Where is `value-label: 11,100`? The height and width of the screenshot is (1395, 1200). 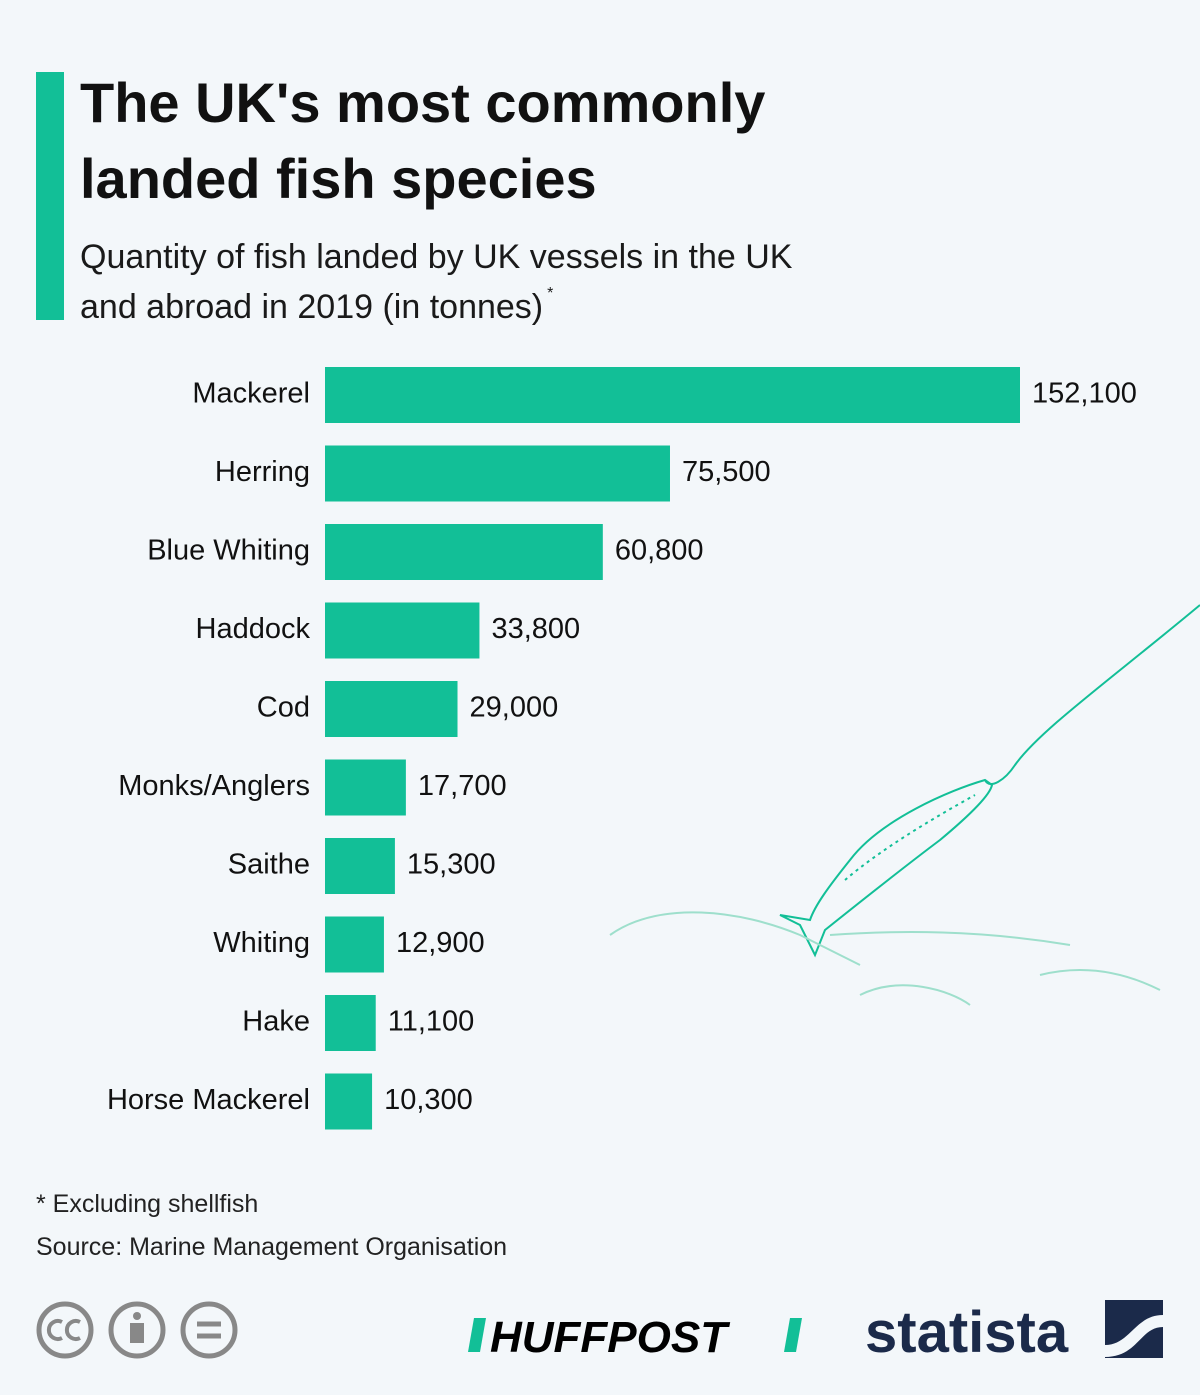
value-label: 11,100 is located at coordinates (431, 1022).